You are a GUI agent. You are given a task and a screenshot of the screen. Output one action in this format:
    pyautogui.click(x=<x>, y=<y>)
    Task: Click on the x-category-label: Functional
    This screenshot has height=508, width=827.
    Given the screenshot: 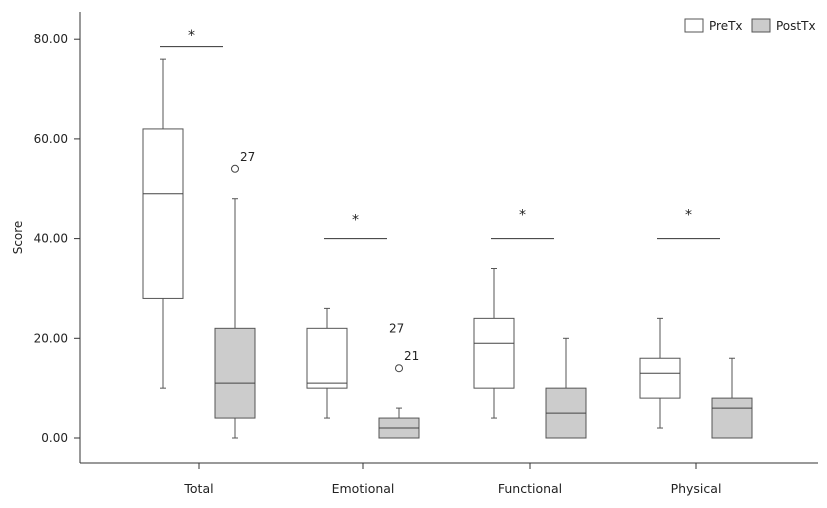 What is the action you would take?
    pyautogui.click(x=530, y=488)
    